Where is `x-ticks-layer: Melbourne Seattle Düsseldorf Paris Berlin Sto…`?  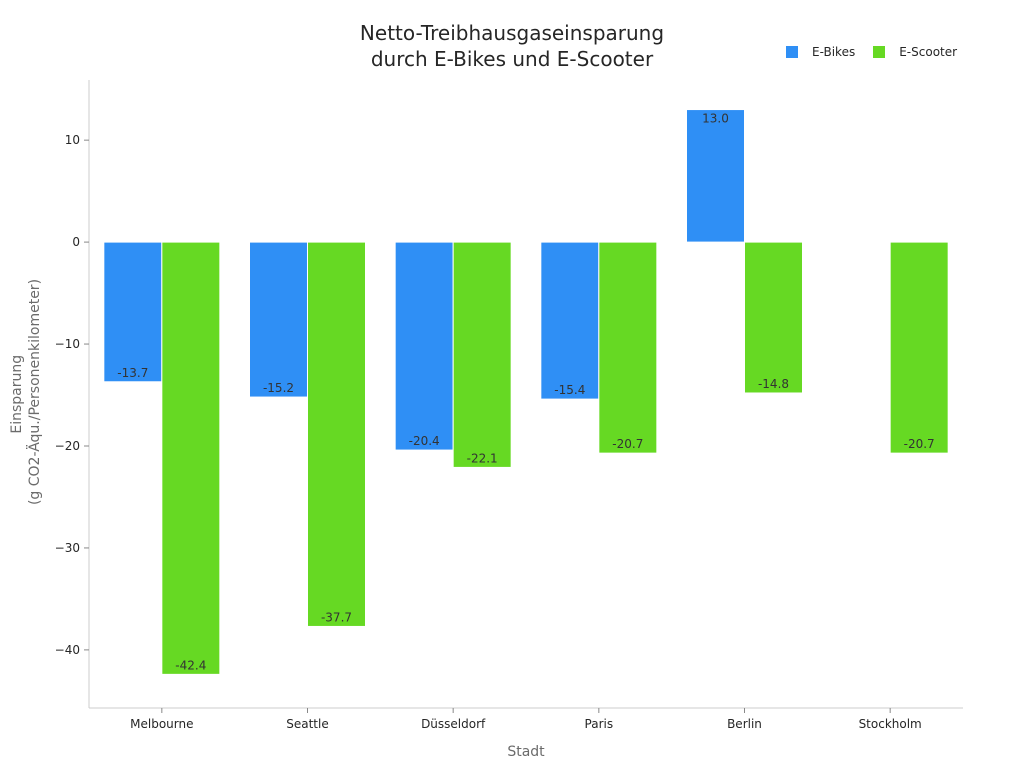 x-ticks-layer: Melbourne Seattle Düsseldorf Paris Berlin Sto… is located at coordinates (526, 719).